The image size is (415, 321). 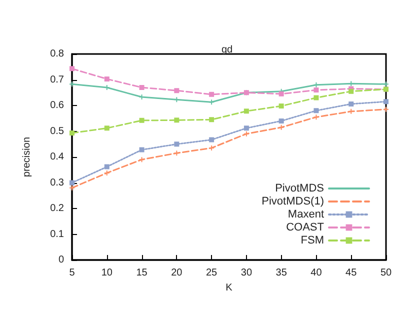 What do you see at coordinates (177, 273) in the screenshot?
I see `x-tick-label: 20` at bounding box center [177, 273].